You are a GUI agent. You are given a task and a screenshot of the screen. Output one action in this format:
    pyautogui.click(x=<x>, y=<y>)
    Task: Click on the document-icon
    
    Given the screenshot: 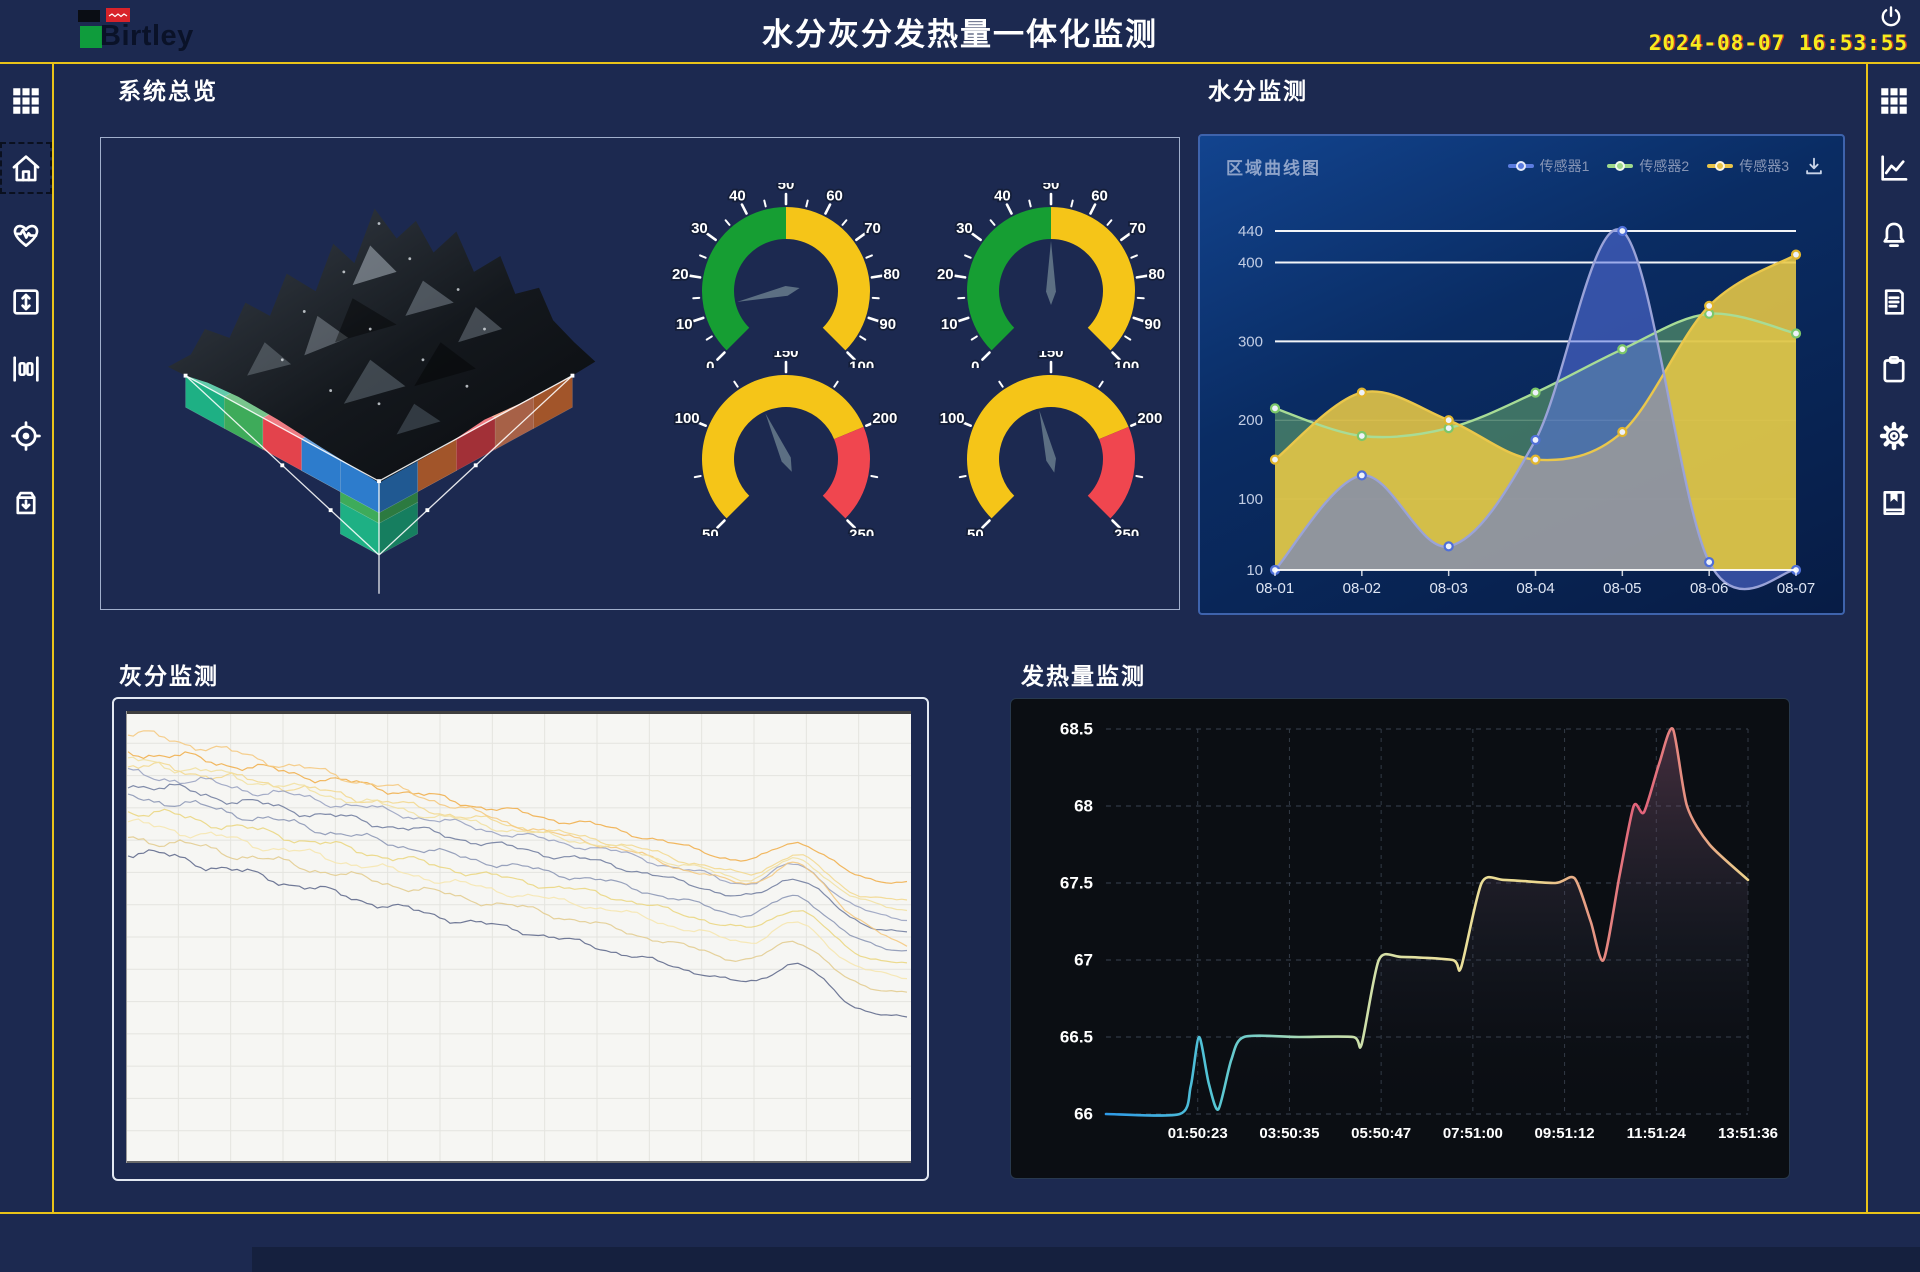 What is the action you would take?
    pyautogui.click(x=1894, y=302)
    